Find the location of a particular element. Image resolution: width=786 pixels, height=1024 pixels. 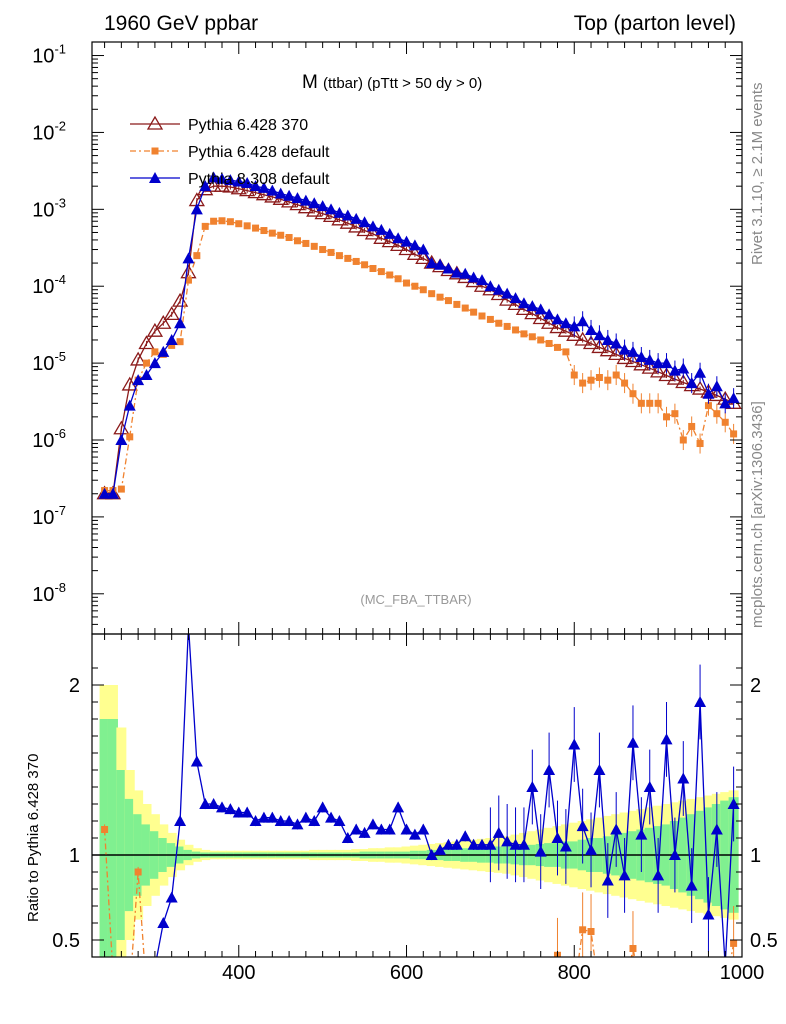

x-tick-label: 400 is located at coordinates (238, 973).